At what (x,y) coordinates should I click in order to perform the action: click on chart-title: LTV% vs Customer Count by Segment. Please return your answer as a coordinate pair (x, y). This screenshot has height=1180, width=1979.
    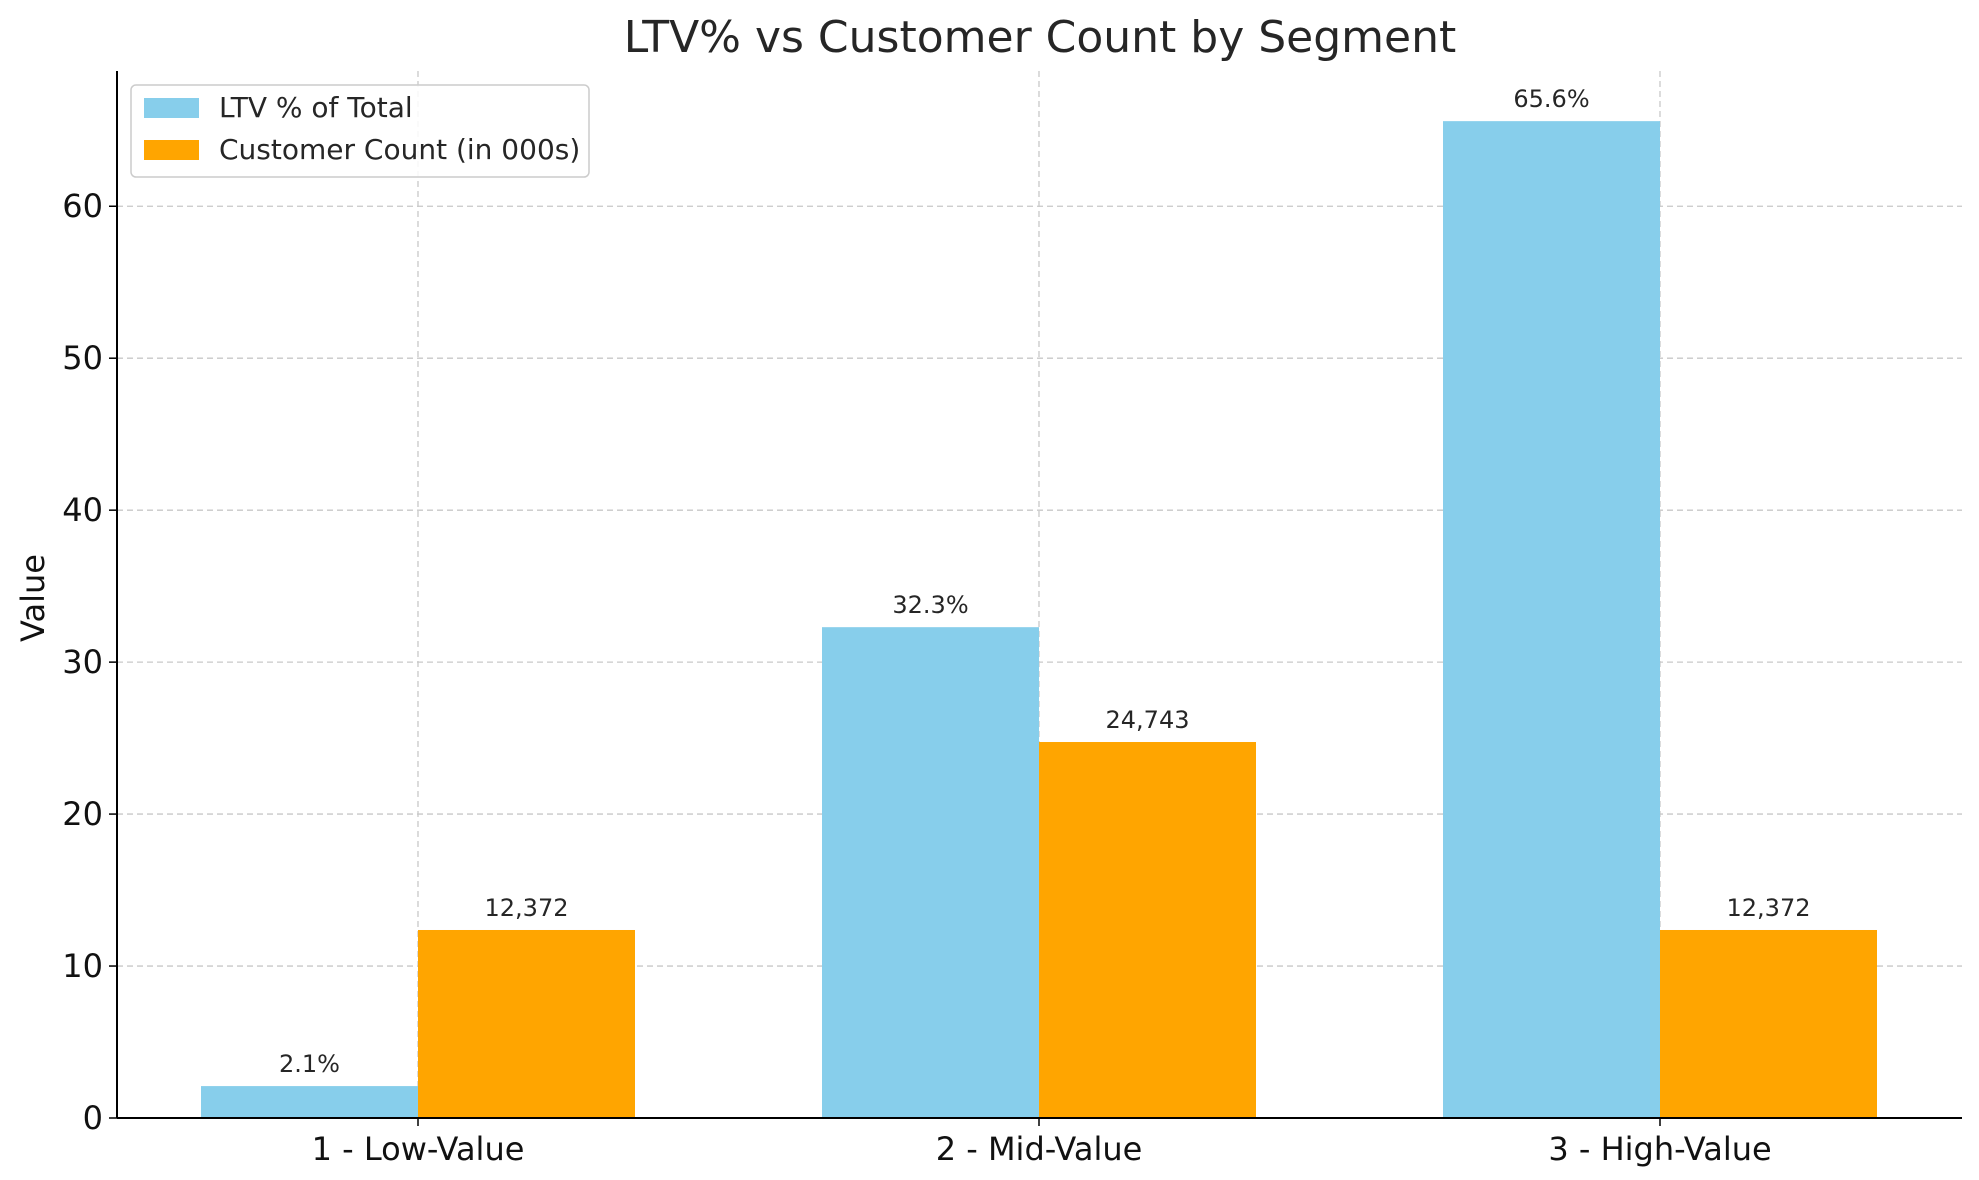
    Looking at the image, I should click on (1040, 37).